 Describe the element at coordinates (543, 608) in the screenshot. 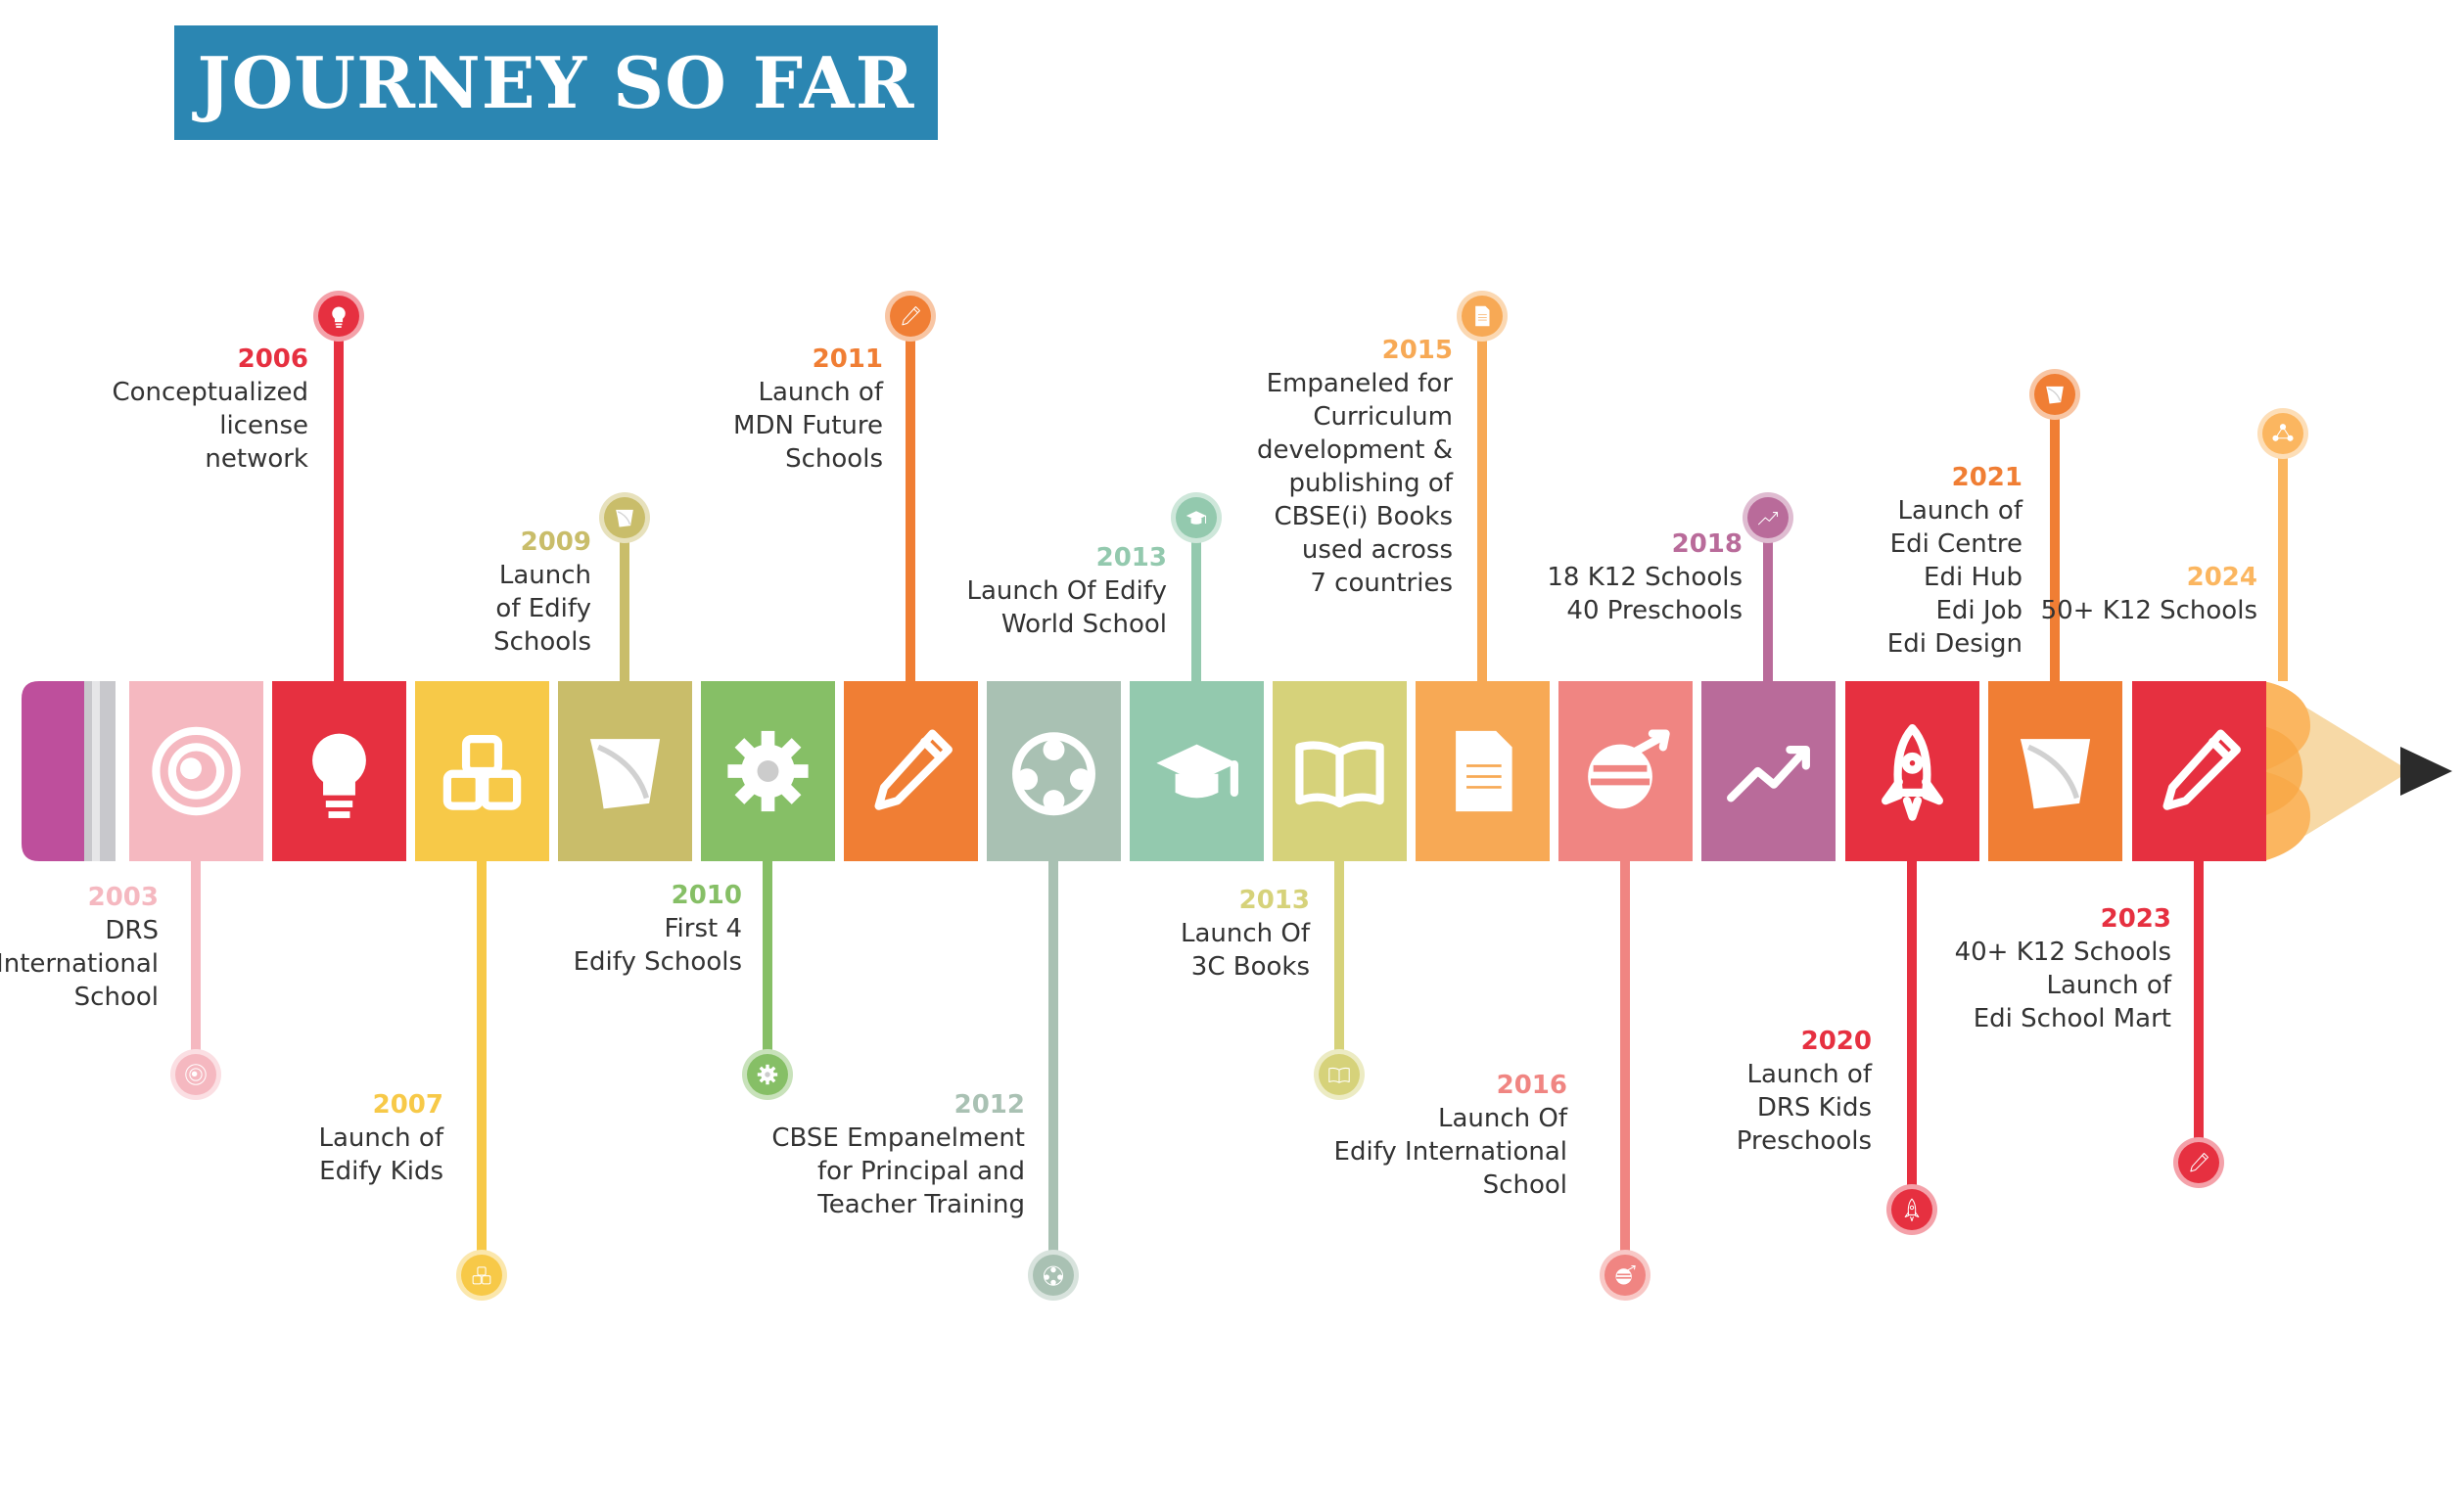

I see `milestone-text: of Edify` at that location.